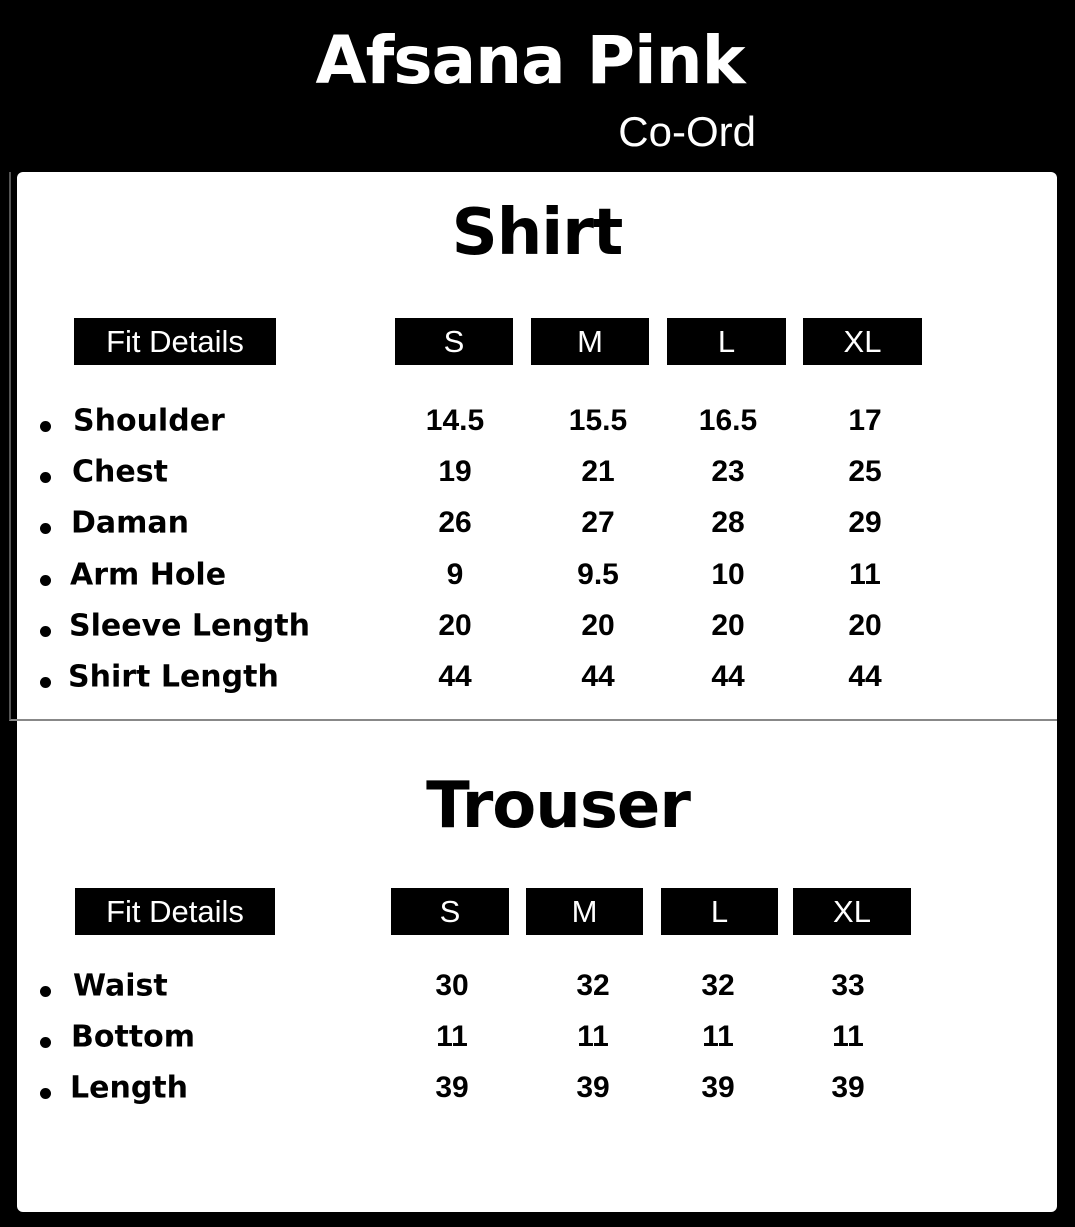 This screenshot has height=1227, width=1075. I want to click on shirt-measurement-value: 14.5, so click(455, 420).